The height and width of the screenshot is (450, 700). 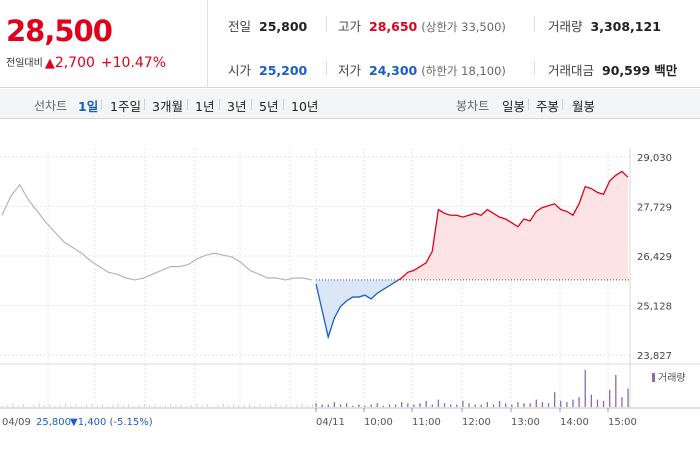 I want to click on volume-legend: 거래량, so click(x=669, y=378).